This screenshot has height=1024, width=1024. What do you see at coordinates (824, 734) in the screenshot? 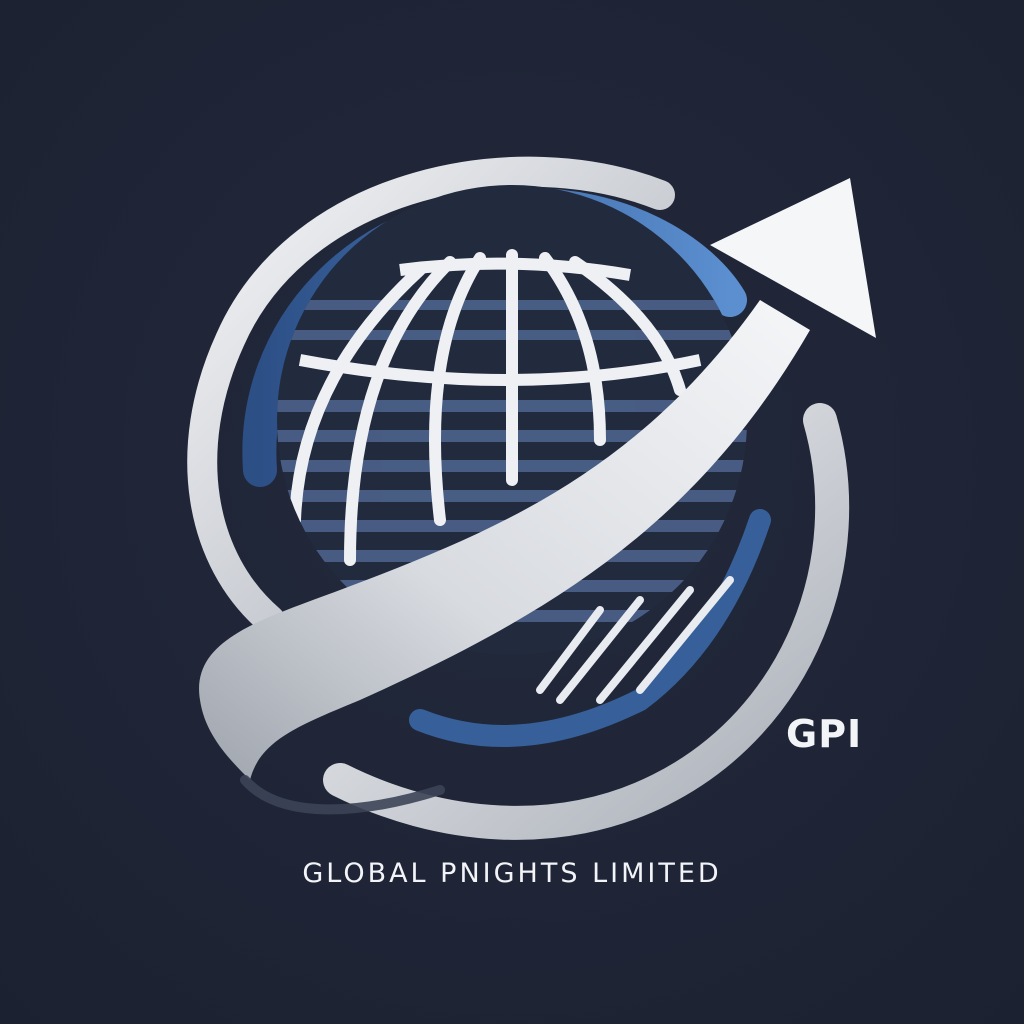
I see `logo-abbreviation: GPI` at bounding box center [824, 734].